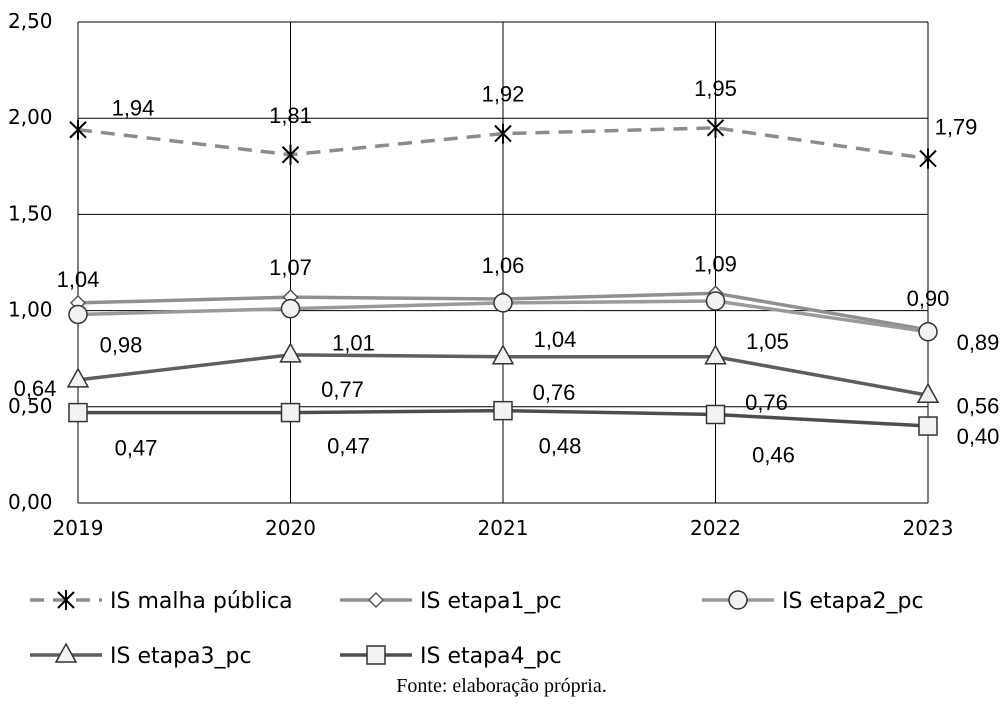  I want to click on legend-item: IS etapa1_pc, so click(451, 601).